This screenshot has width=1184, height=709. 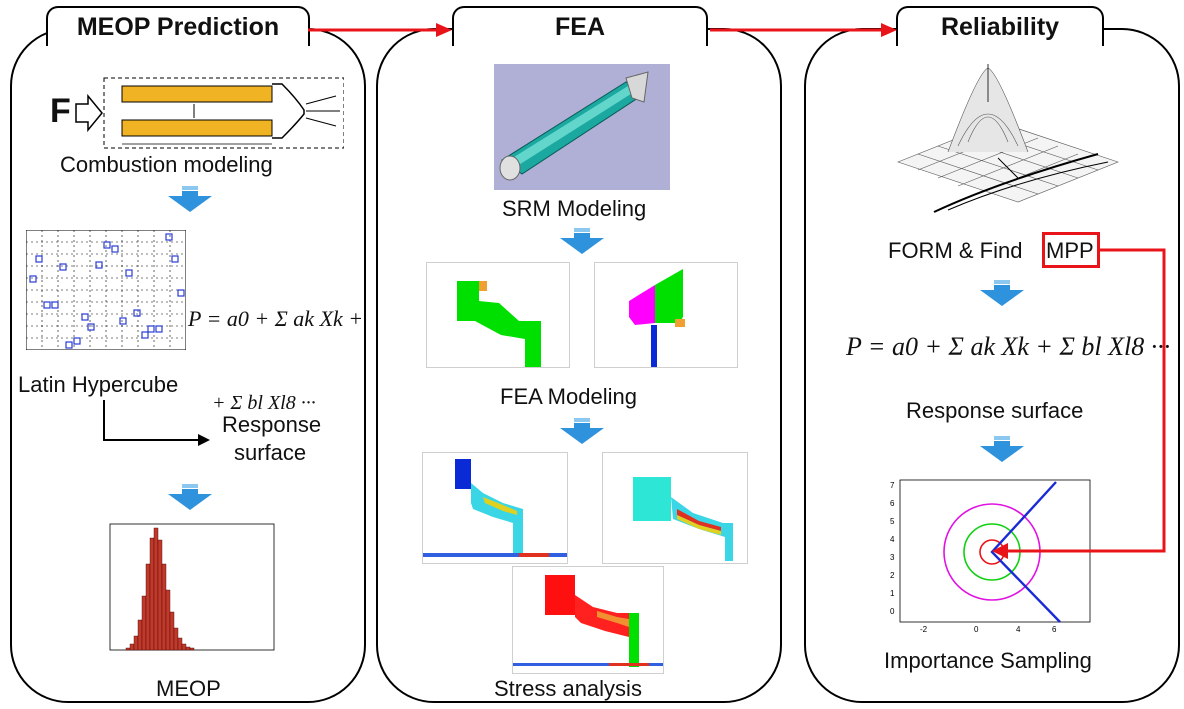 What do you see at coordinates (60, 111) in the screenshot?
I see `force-label: F` at bounding box center [60, 111].